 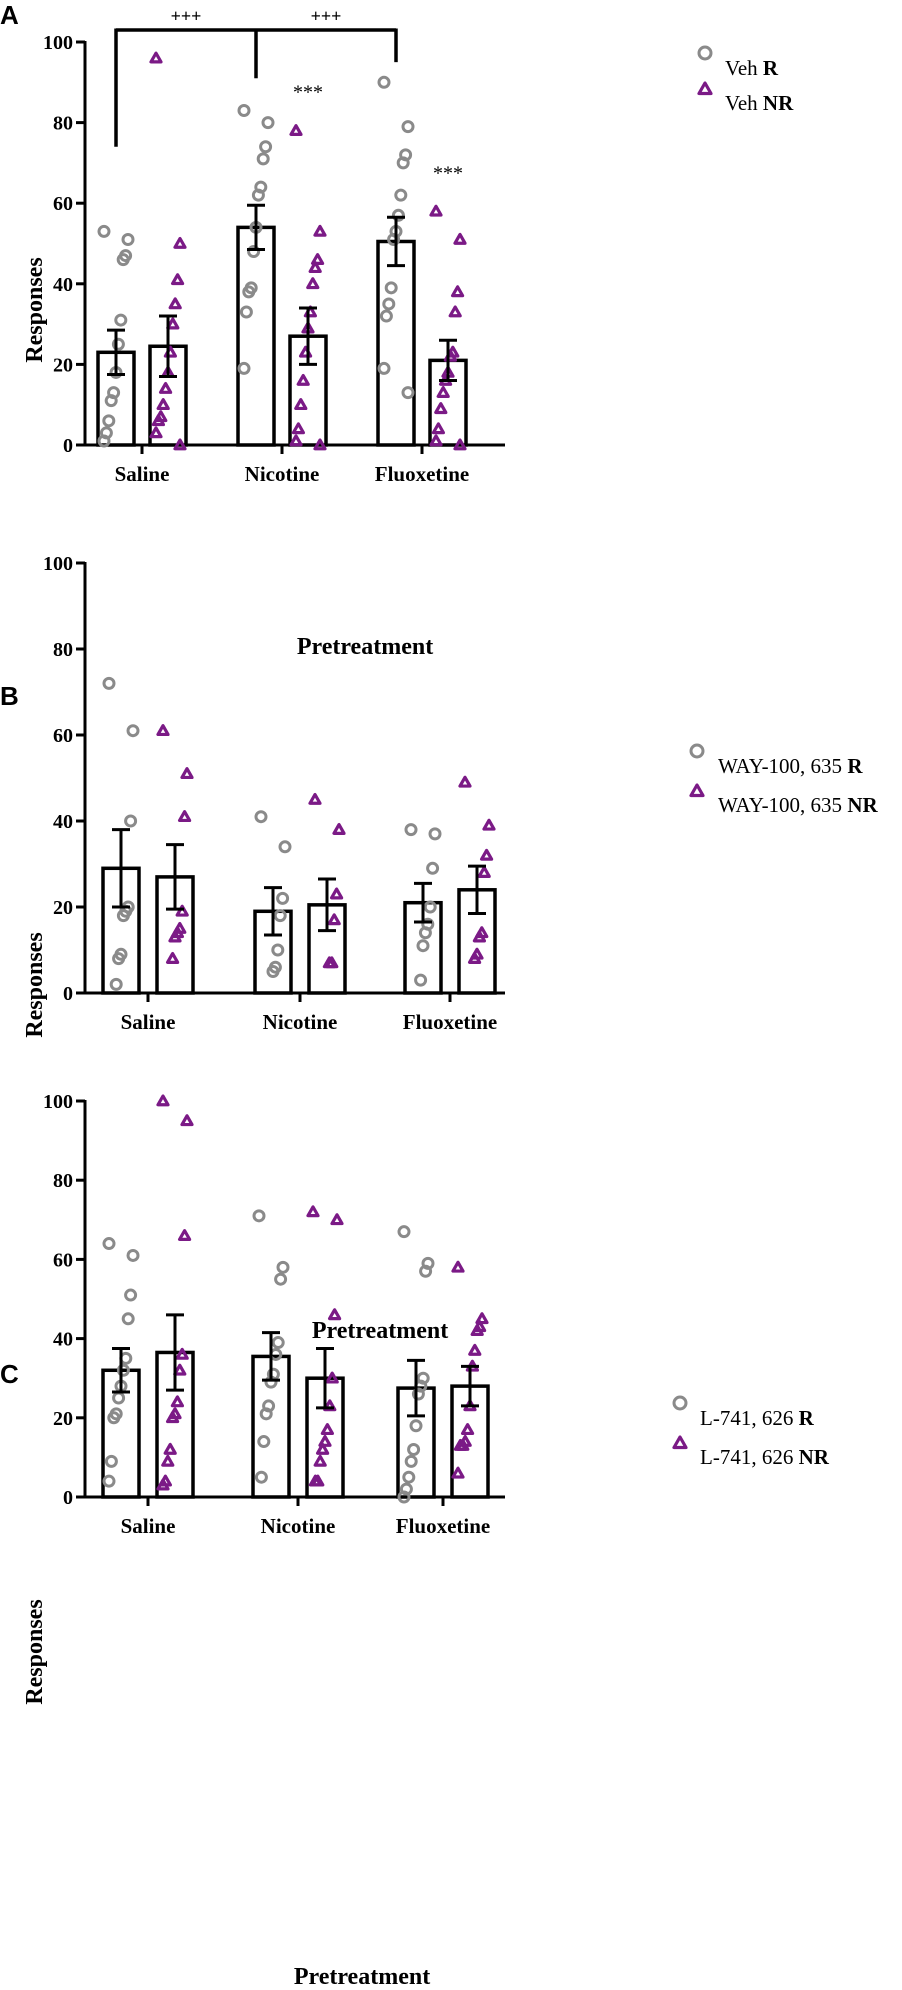 What do you see at coordinates (765, 1457) in the screenshot?
I see `legend-label-nr: L-741, 626 NR` at bounding box center [765, 1457].